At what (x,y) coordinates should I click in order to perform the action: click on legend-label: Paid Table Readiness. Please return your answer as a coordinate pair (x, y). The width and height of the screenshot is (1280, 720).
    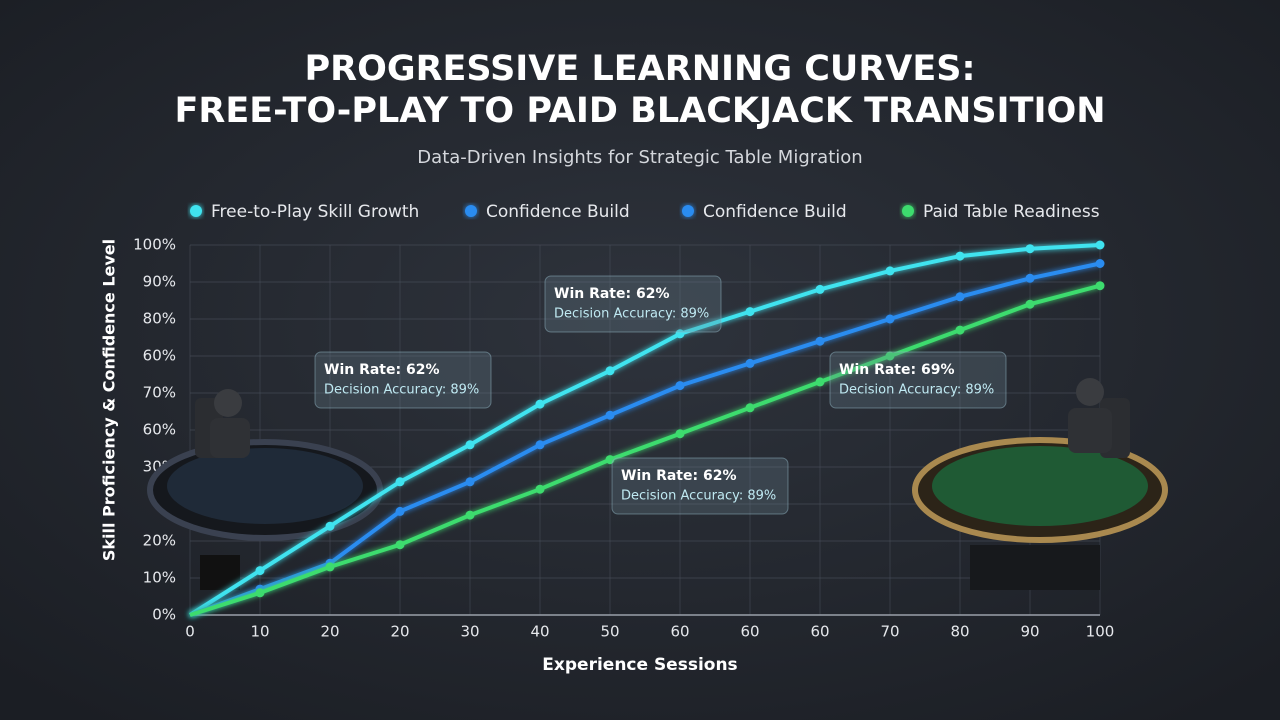
    Looking at the image, I should click on (1011, 212).